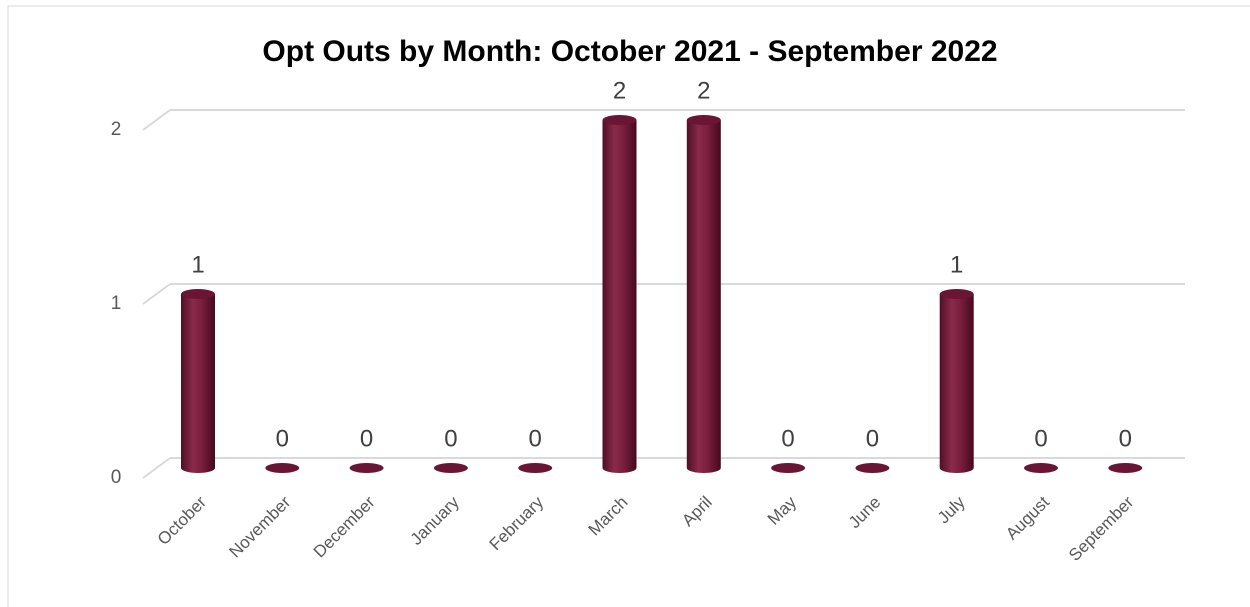  Describe the element at coordinates (116, 477) in the screenshot. I see `y-tick-label: 0` at that location.